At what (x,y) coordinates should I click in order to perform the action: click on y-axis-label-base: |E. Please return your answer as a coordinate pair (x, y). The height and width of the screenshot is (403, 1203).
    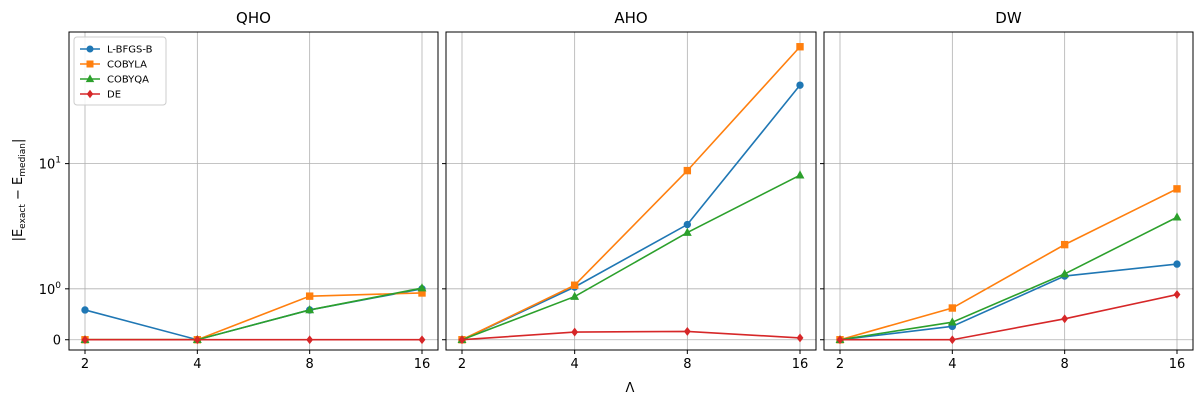
    Looking at the image, I should click on (18, 235).